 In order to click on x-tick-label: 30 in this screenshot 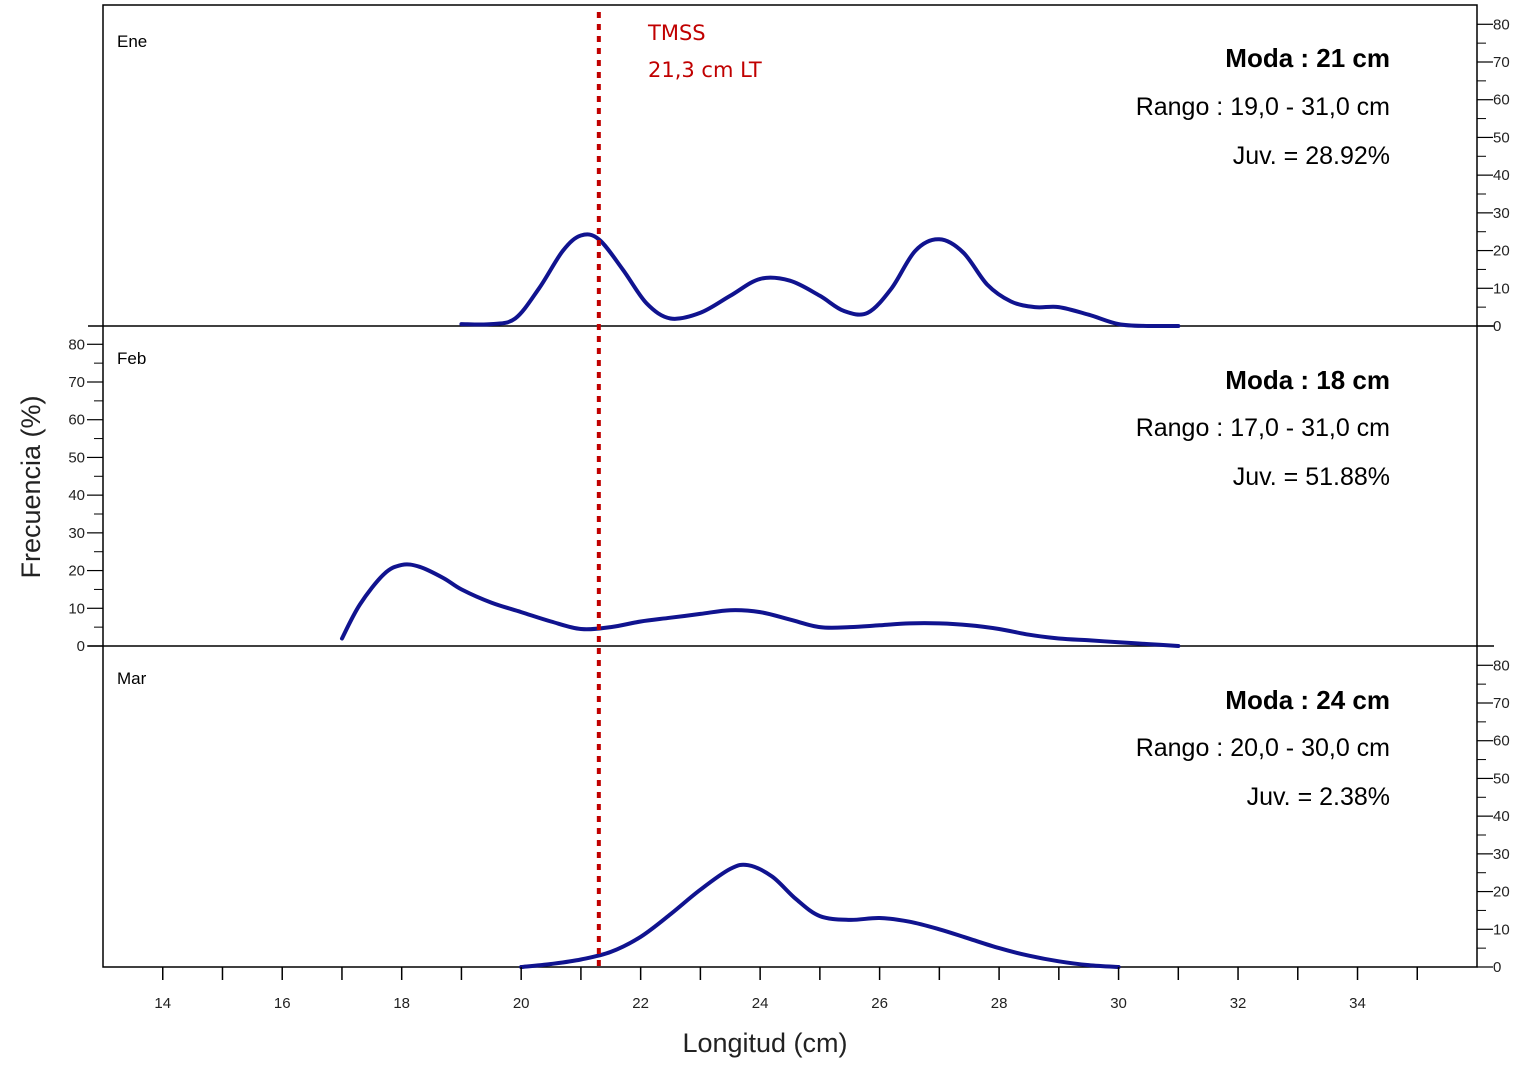, I will do `click(1118, 1003)`.